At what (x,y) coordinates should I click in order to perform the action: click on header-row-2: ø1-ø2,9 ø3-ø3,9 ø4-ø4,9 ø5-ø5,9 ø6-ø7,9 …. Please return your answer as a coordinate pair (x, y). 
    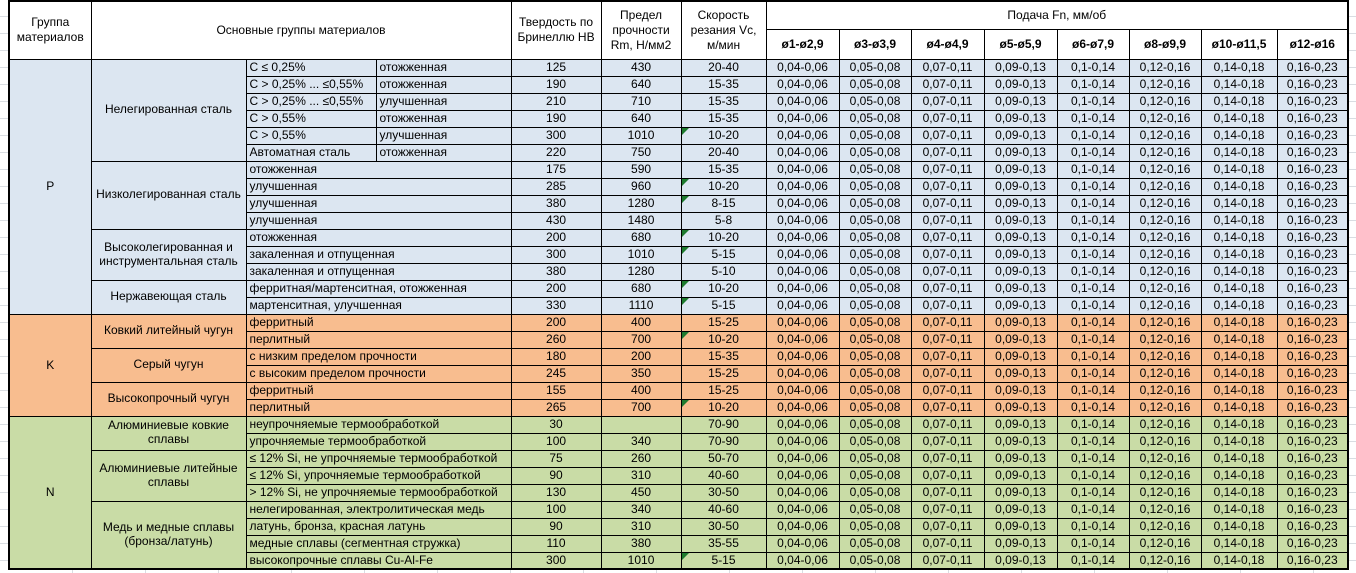
    Looking at the image, I should click on (679, 44).